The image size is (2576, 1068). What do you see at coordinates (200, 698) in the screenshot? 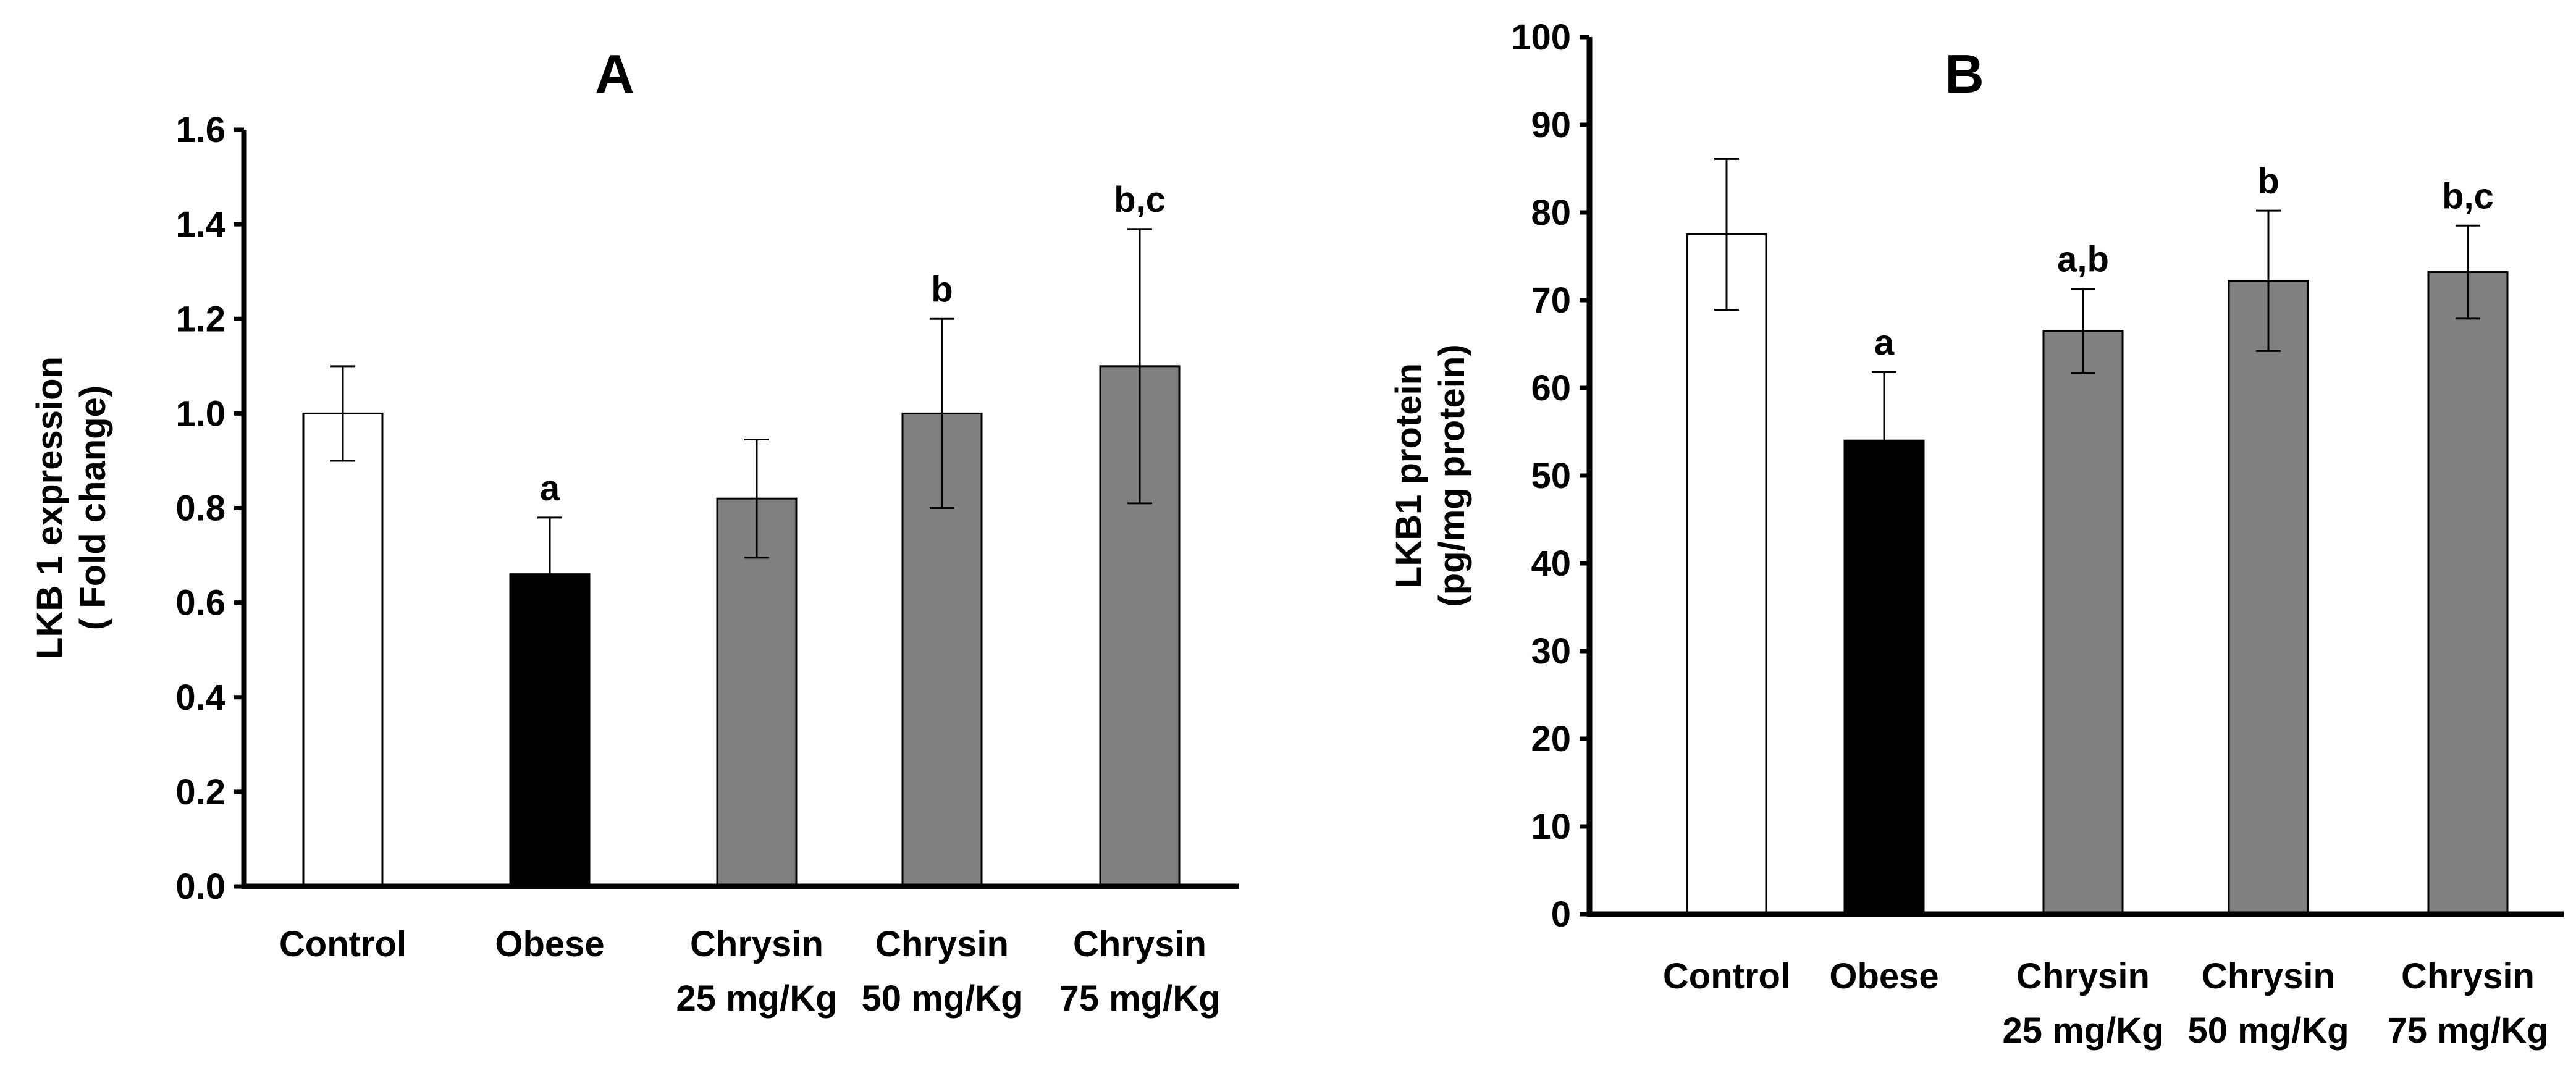
I see `y-tick-label: 0.4` at bounding box center [200, 698].